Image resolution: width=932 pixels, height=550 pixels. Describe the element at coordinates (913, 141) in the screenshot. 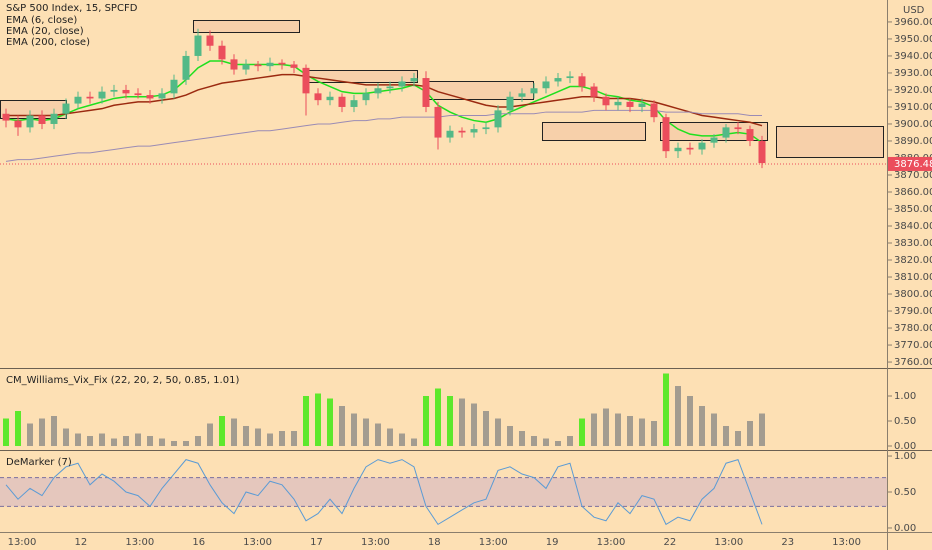

I see `y-tick-label: 3890.00` at that location.